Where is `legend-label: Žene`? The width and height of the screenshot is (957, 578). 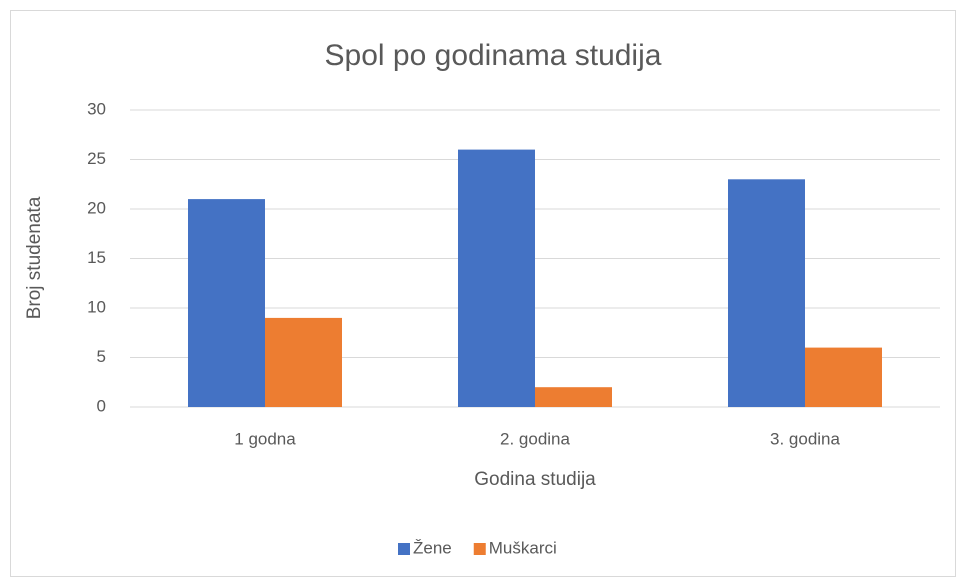 legend-label: Žene is located at coordinates (432, 547).